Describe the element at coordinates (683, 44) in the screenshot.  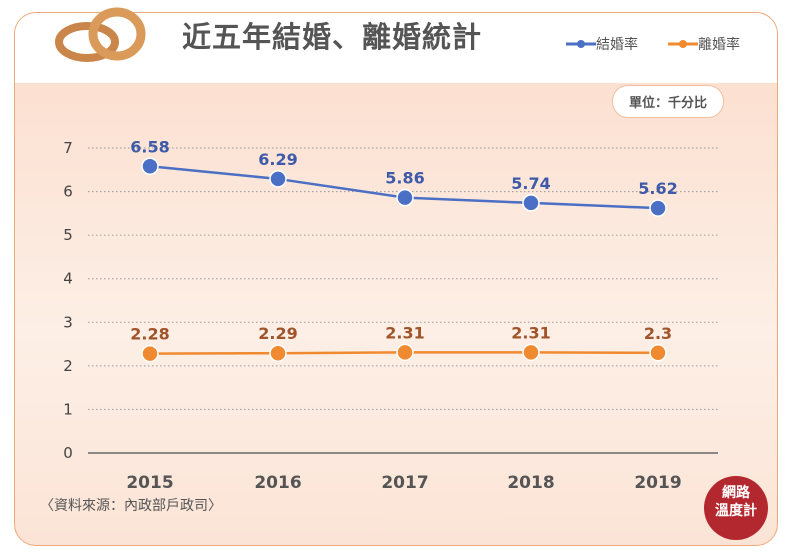
I see `legend-divorce-marker-icon` at that location.